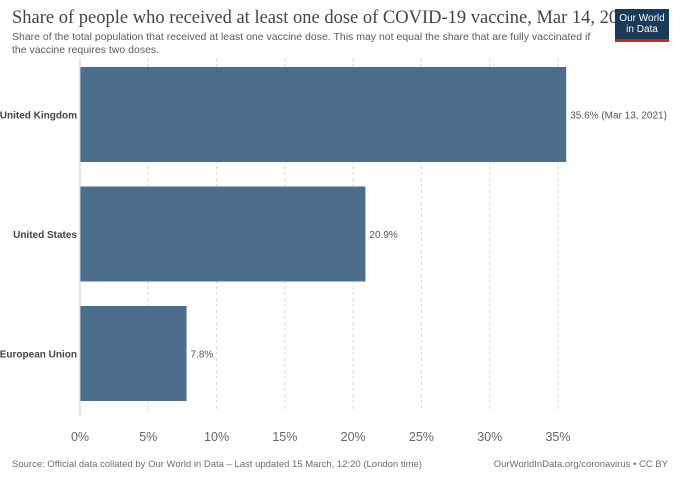 This screenshot has width=680, height=480. I want to click on x-tick-label: 10%, so click(216, 437).